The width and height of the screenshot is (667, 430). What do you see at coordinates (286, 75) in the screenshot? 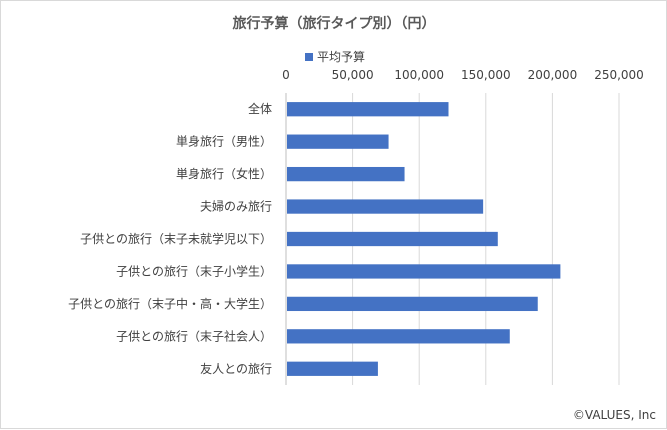
I see `x-tick-label: 0` at bounding box center [286, 75].